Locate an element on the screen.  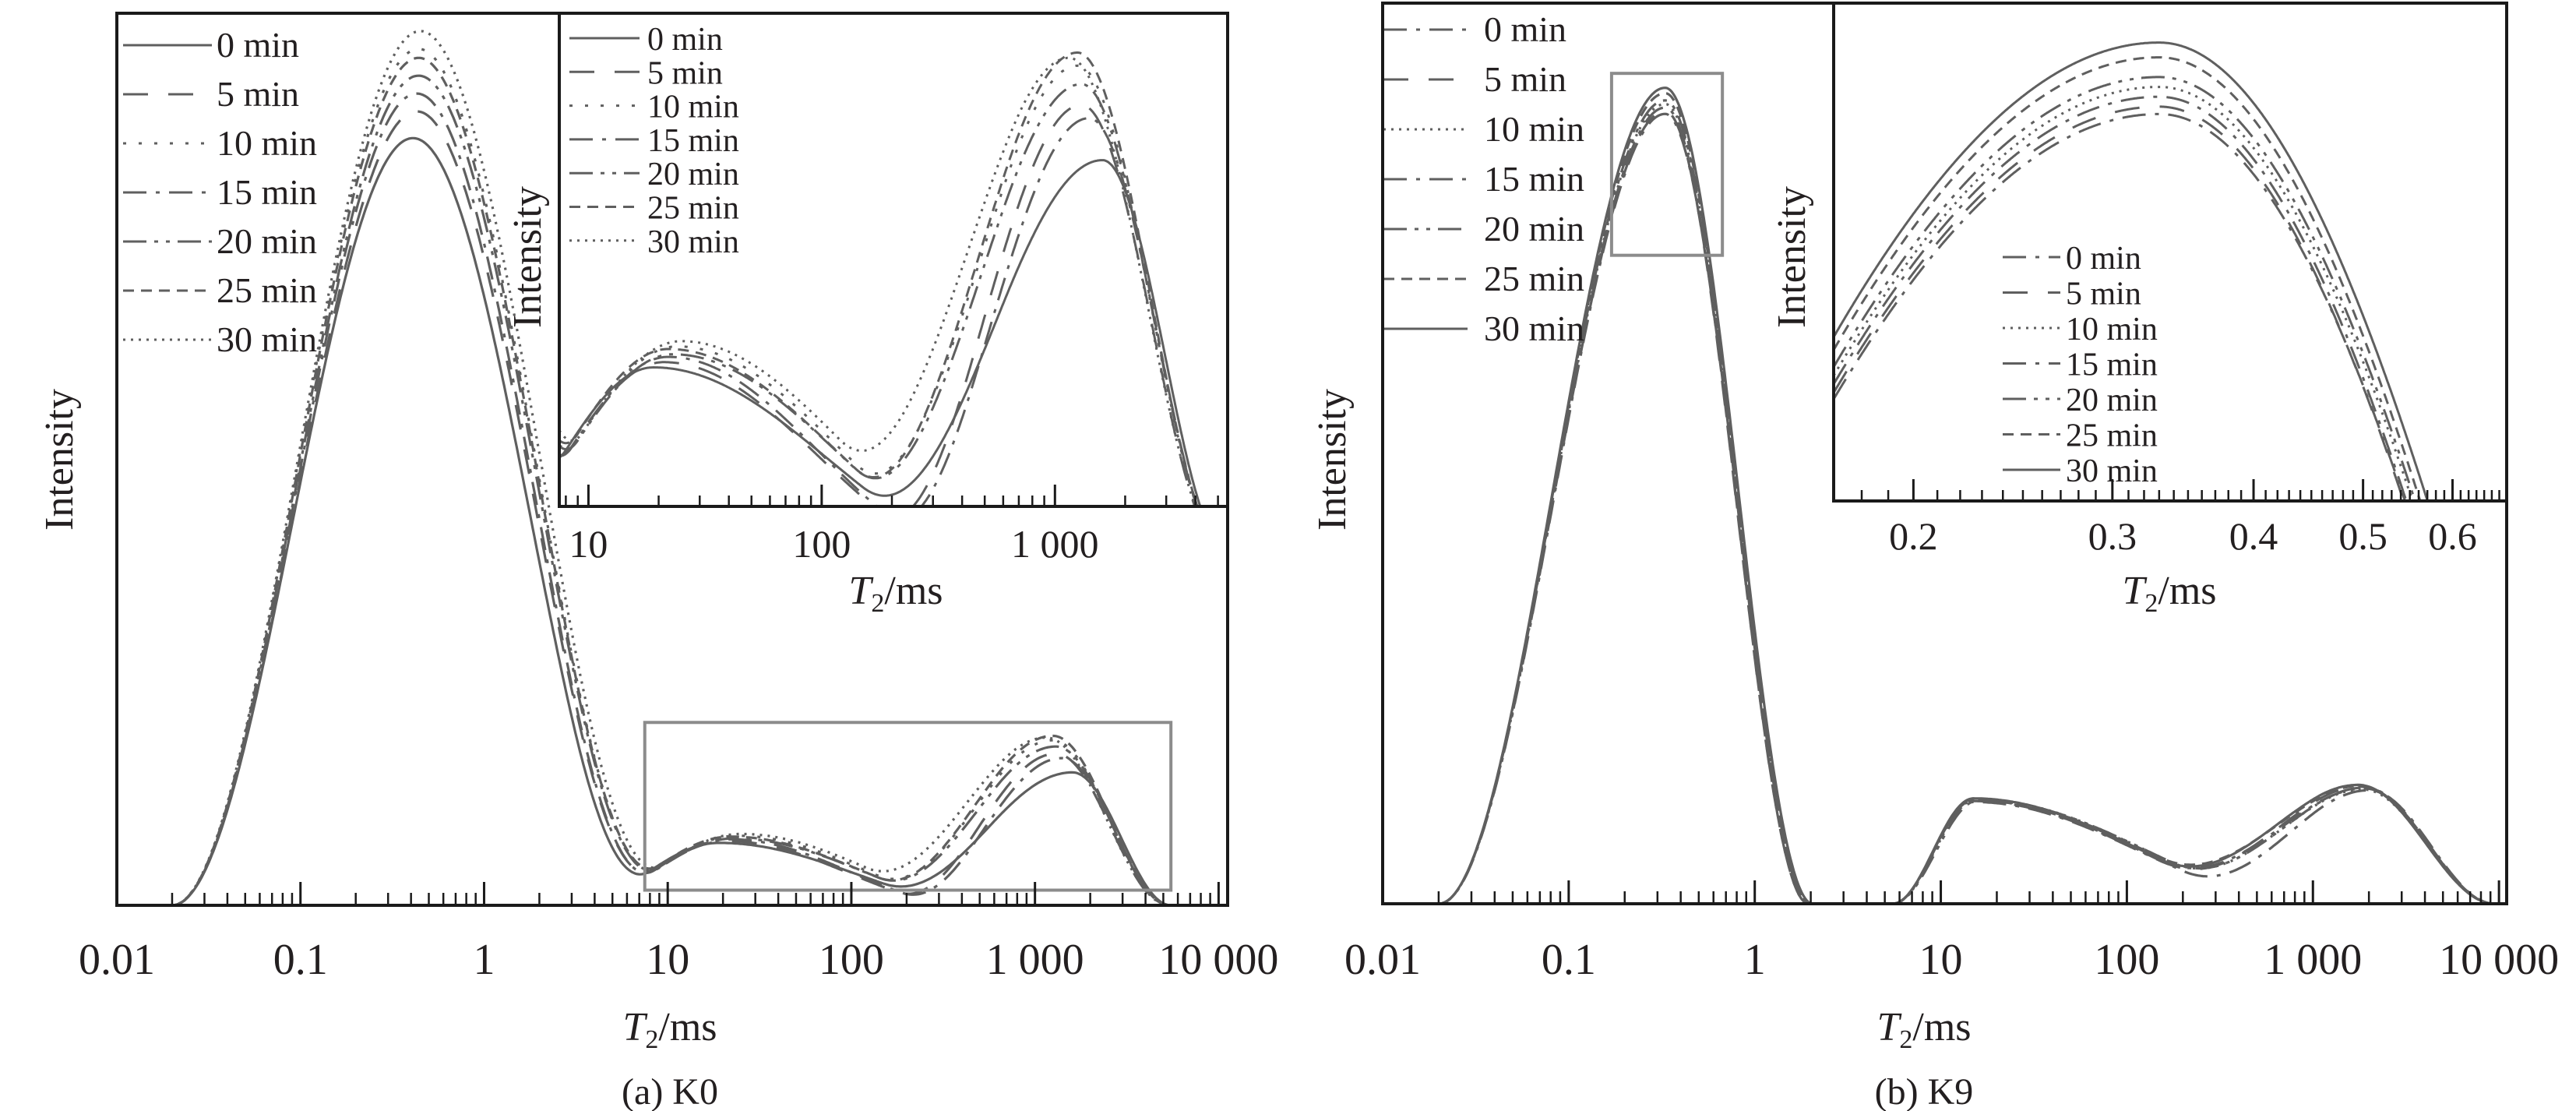
main-extras: 0 min 5 min 10 min 15 min 20 min 25 min 30 min is located at coordinates (1554, 178).